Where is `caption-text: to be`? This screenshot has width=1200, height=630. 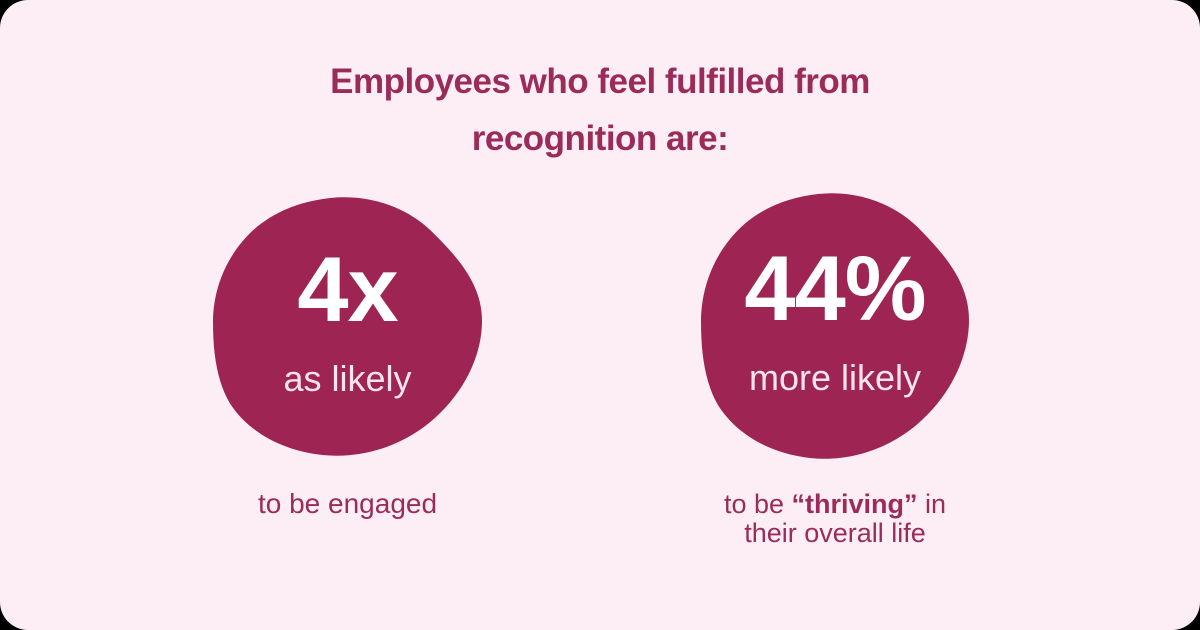
caption-text: to be is located at coordinates (757, 504).